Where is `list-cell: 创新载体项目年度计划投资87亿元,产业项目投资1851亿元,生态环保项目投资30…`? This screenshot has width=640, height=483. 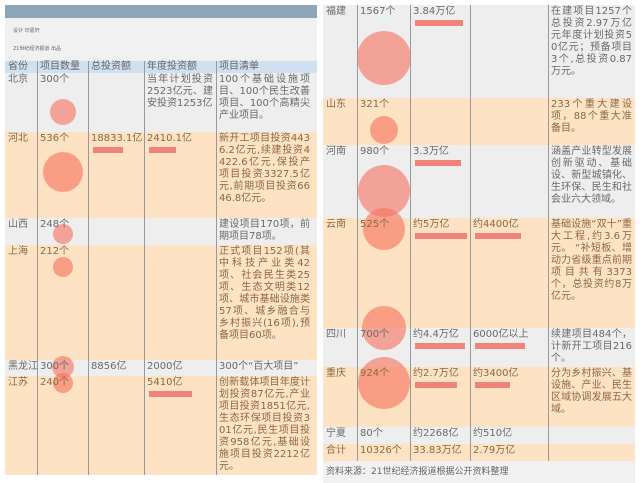 list-cell: 创新载体项目年度计划投资87亿元,产业项目投资1851亿元,生态环保项目投资30… is located at coordinates (264, 424).